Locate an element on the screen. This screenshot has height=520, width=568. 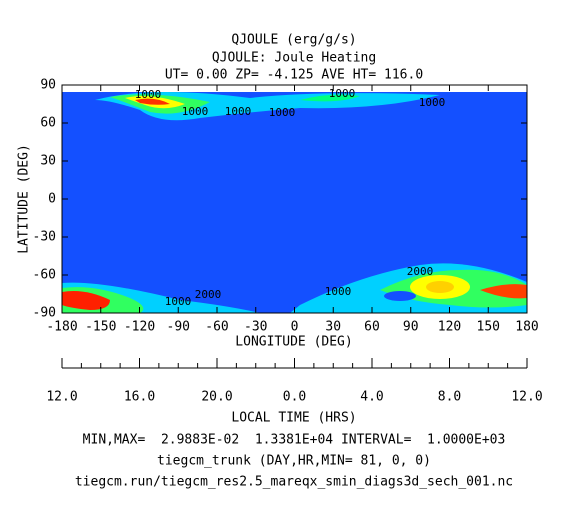
x-tick-label: -30 is located at coordinates (255, 327).